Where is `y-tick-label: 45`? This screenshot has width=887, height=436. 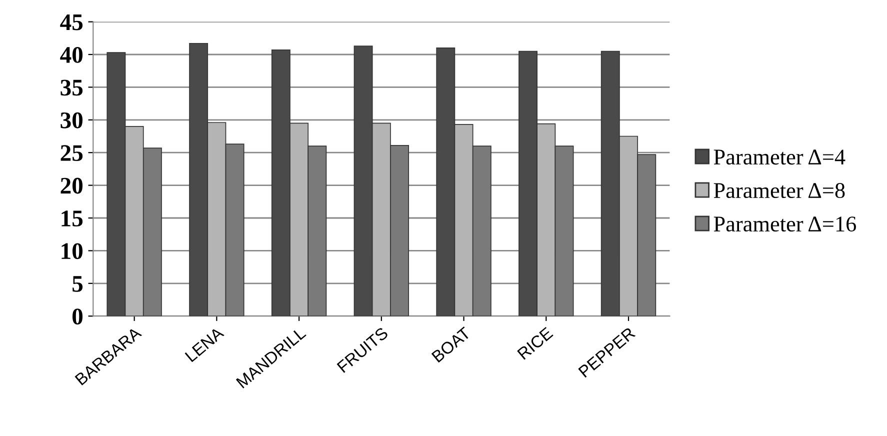 y-tick-label: 45 is located at coordinates (71, 22).